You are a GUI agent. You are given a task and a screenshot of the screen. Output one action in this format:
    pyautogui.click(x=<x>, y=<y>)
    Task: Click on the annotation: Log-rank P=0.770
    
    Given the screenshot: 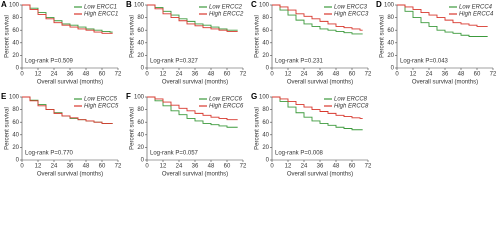 What is the action you would take?
    pyautogui.click(x=49, y=154)
    